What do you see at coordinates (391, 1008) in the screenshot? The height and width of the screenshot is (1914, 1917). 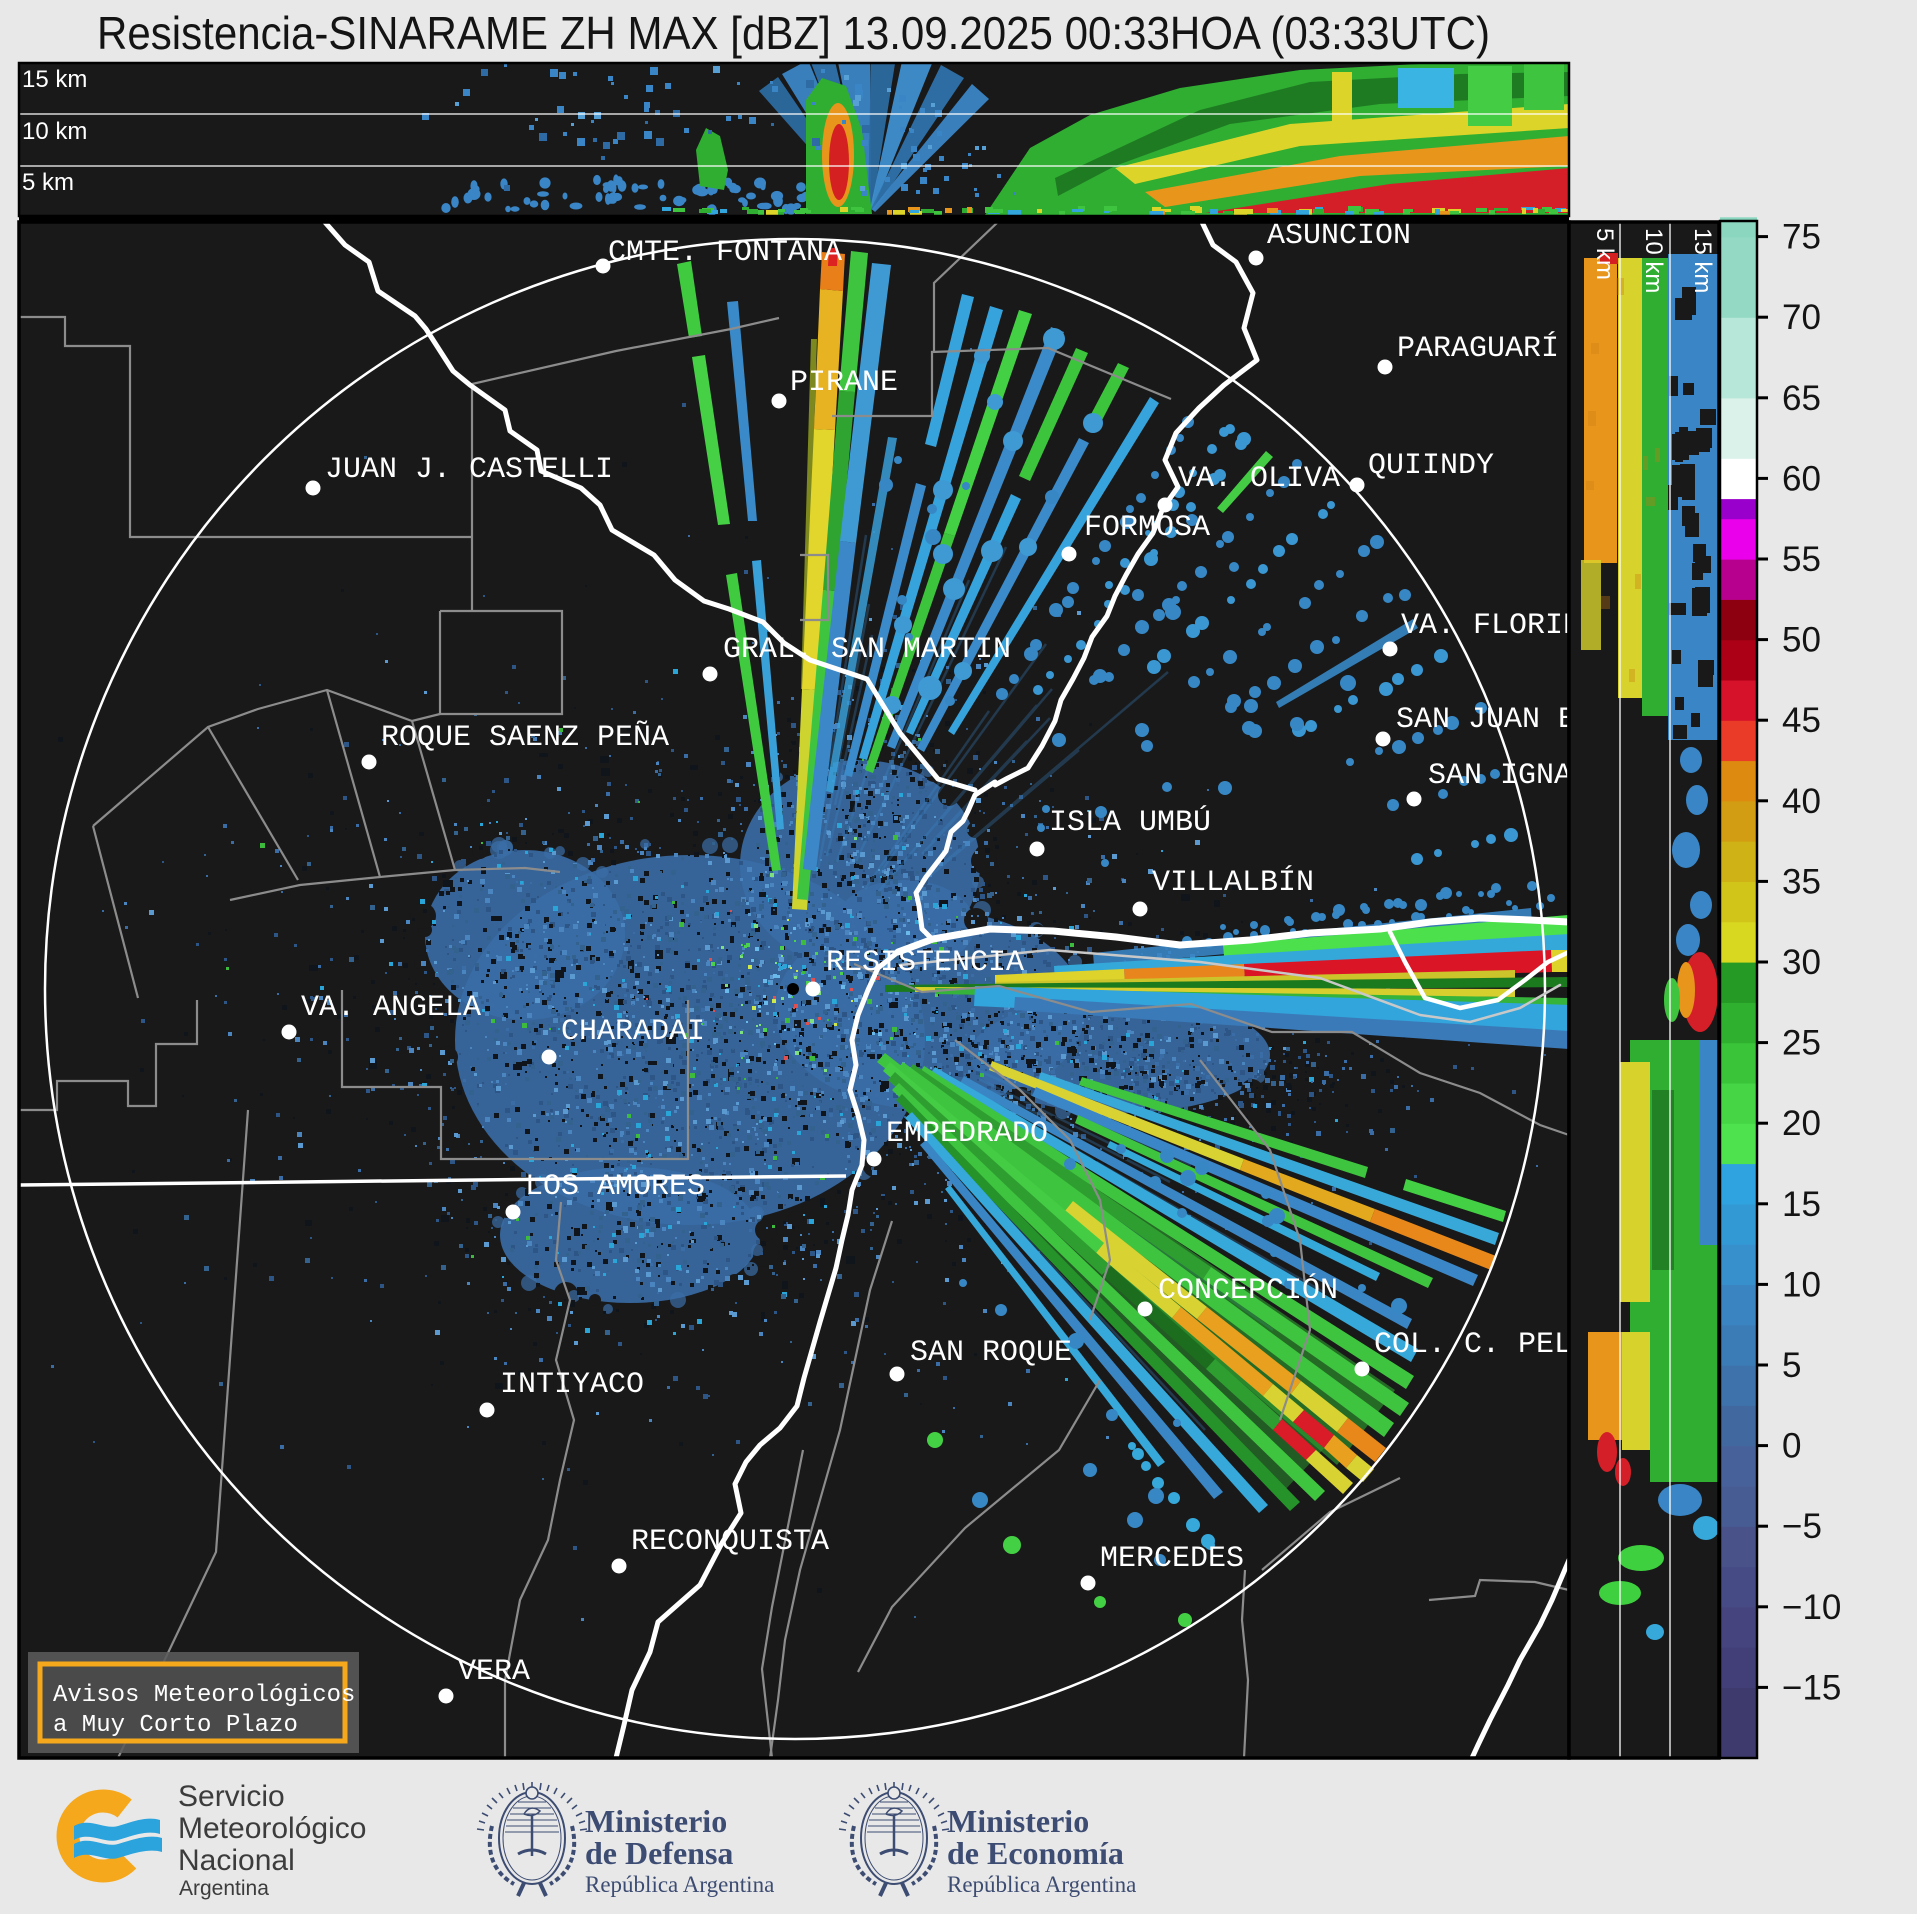 I see `svg-text: VA. ANGELA` at bounding box center [391, 1008].